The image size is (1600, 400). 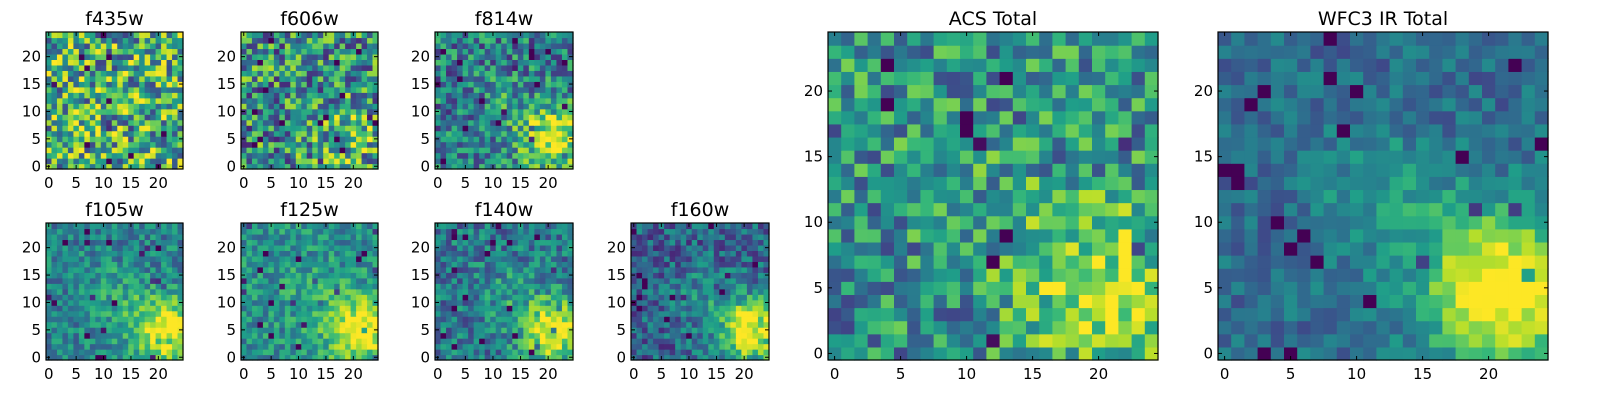 What do you see at coordinates (31, 275) in the screenshot?
I see `y-tick-label: 15` at bounding box center [31, 275].